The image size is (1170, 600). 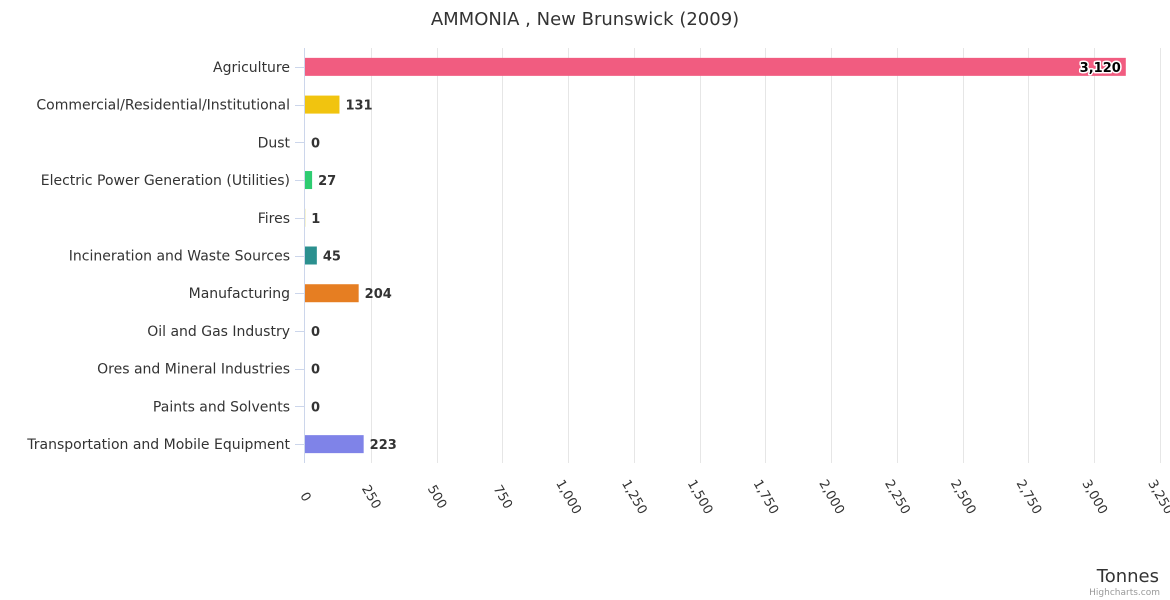 I want to click on x-tick-label: 1,500, so click(x=700, y=497).